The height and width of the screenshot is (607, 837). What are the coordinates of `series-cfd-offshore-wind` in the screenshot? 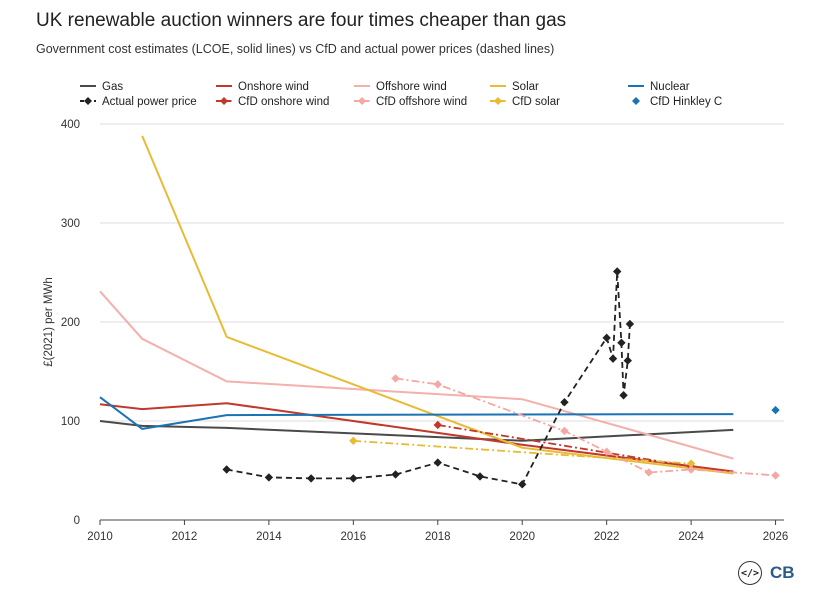 It's located at (585, 427).